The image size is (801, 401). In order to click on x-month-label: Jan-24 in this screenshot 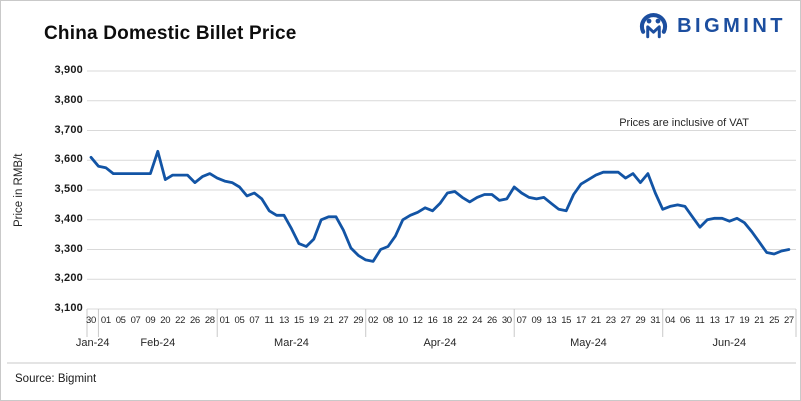, I will do `click(92, 343)`.